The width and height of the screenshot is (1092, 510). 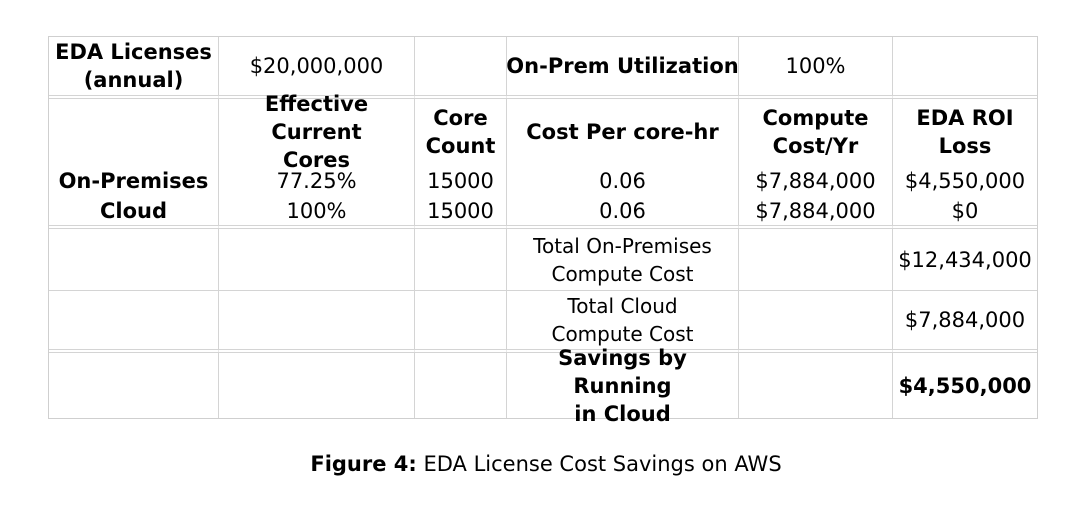 What do you see at coordinates (623, 132) in the screenshot?
I see `header-cost-per-core-hr: Cost Per core-hr` at bounding box center [623, 132].